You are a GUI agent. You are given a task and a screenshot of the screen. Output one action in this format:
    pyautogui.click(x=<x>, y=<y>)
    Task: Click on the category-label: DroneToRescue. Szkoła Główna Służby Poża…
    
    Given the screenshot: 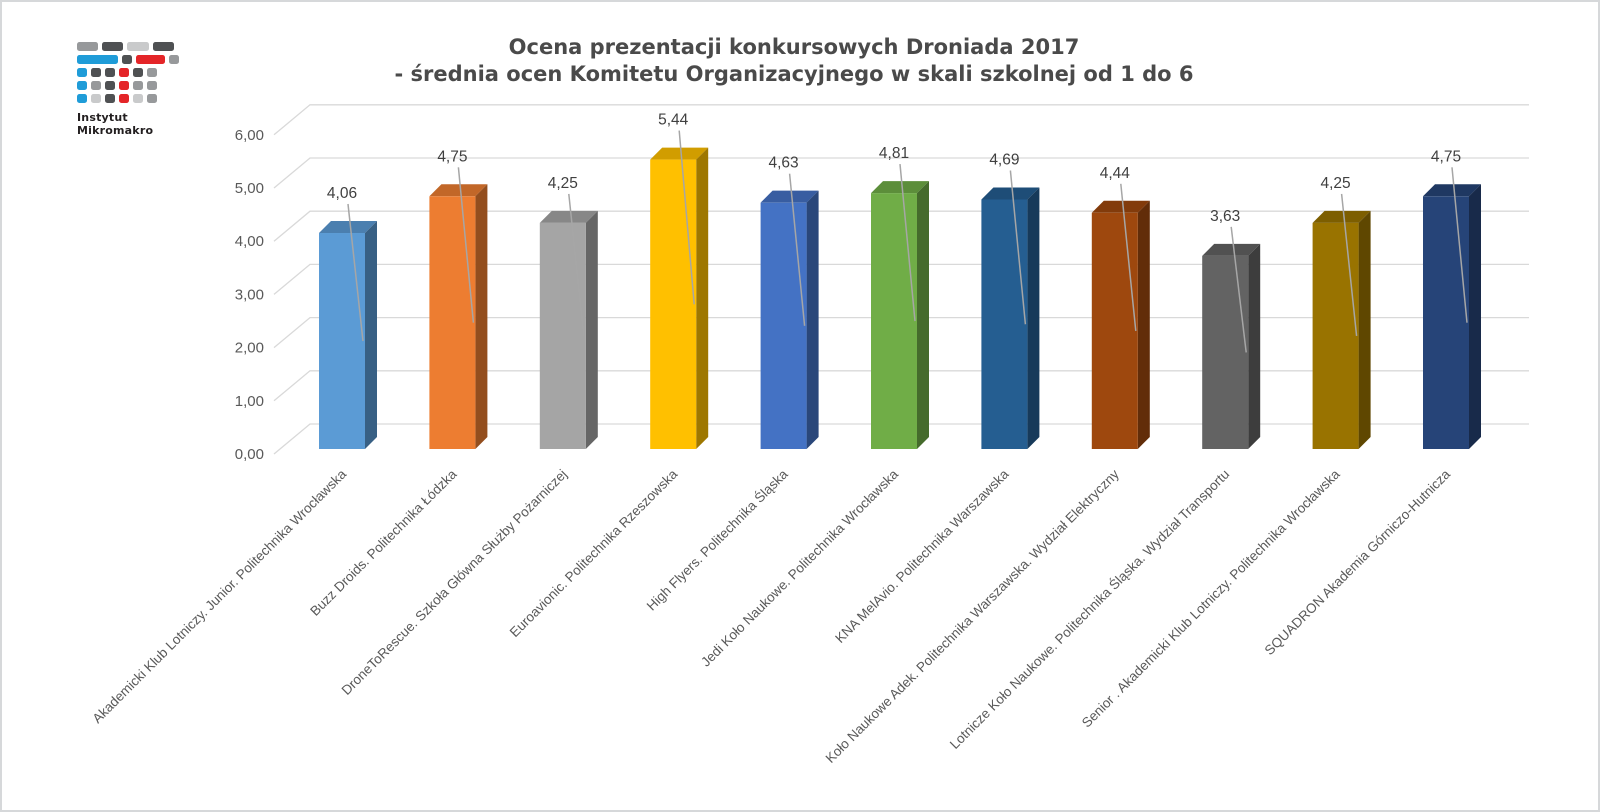 What is the action you would take?
    pyautogui.click(x=454, y=582)
    